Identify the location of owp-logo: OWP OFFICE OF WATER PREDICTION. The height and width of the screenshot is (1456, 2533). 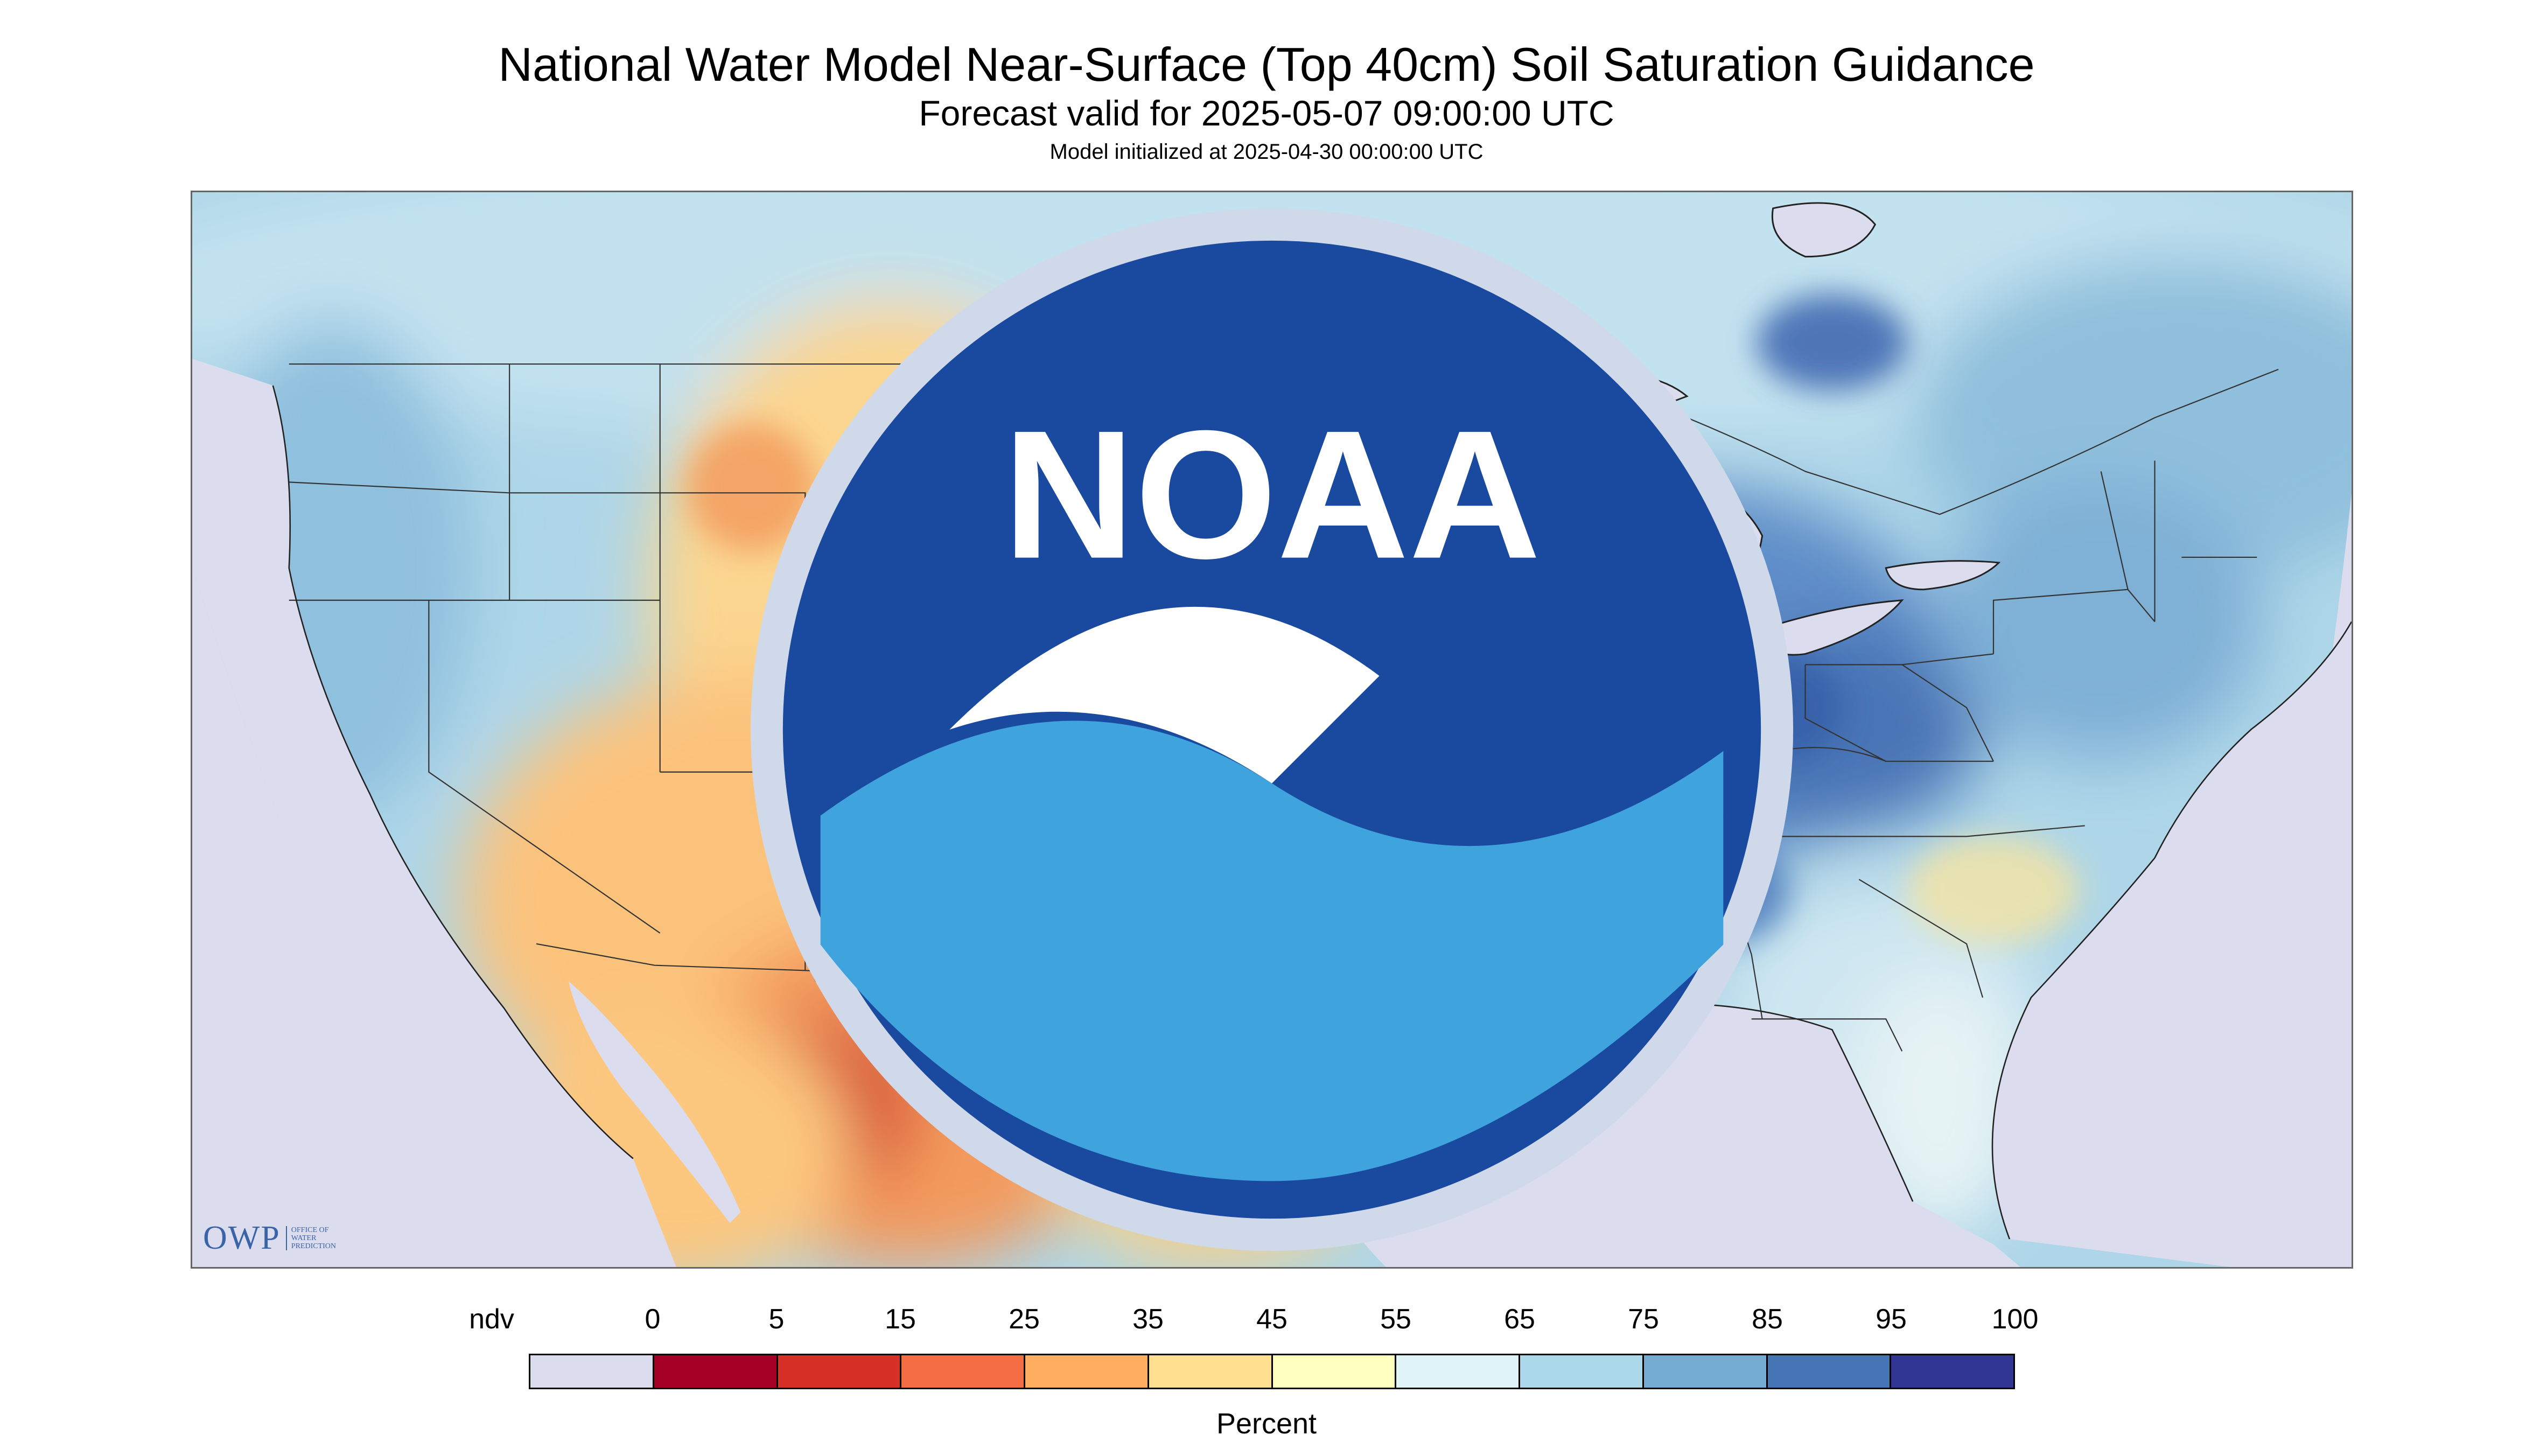
(277, 1238).